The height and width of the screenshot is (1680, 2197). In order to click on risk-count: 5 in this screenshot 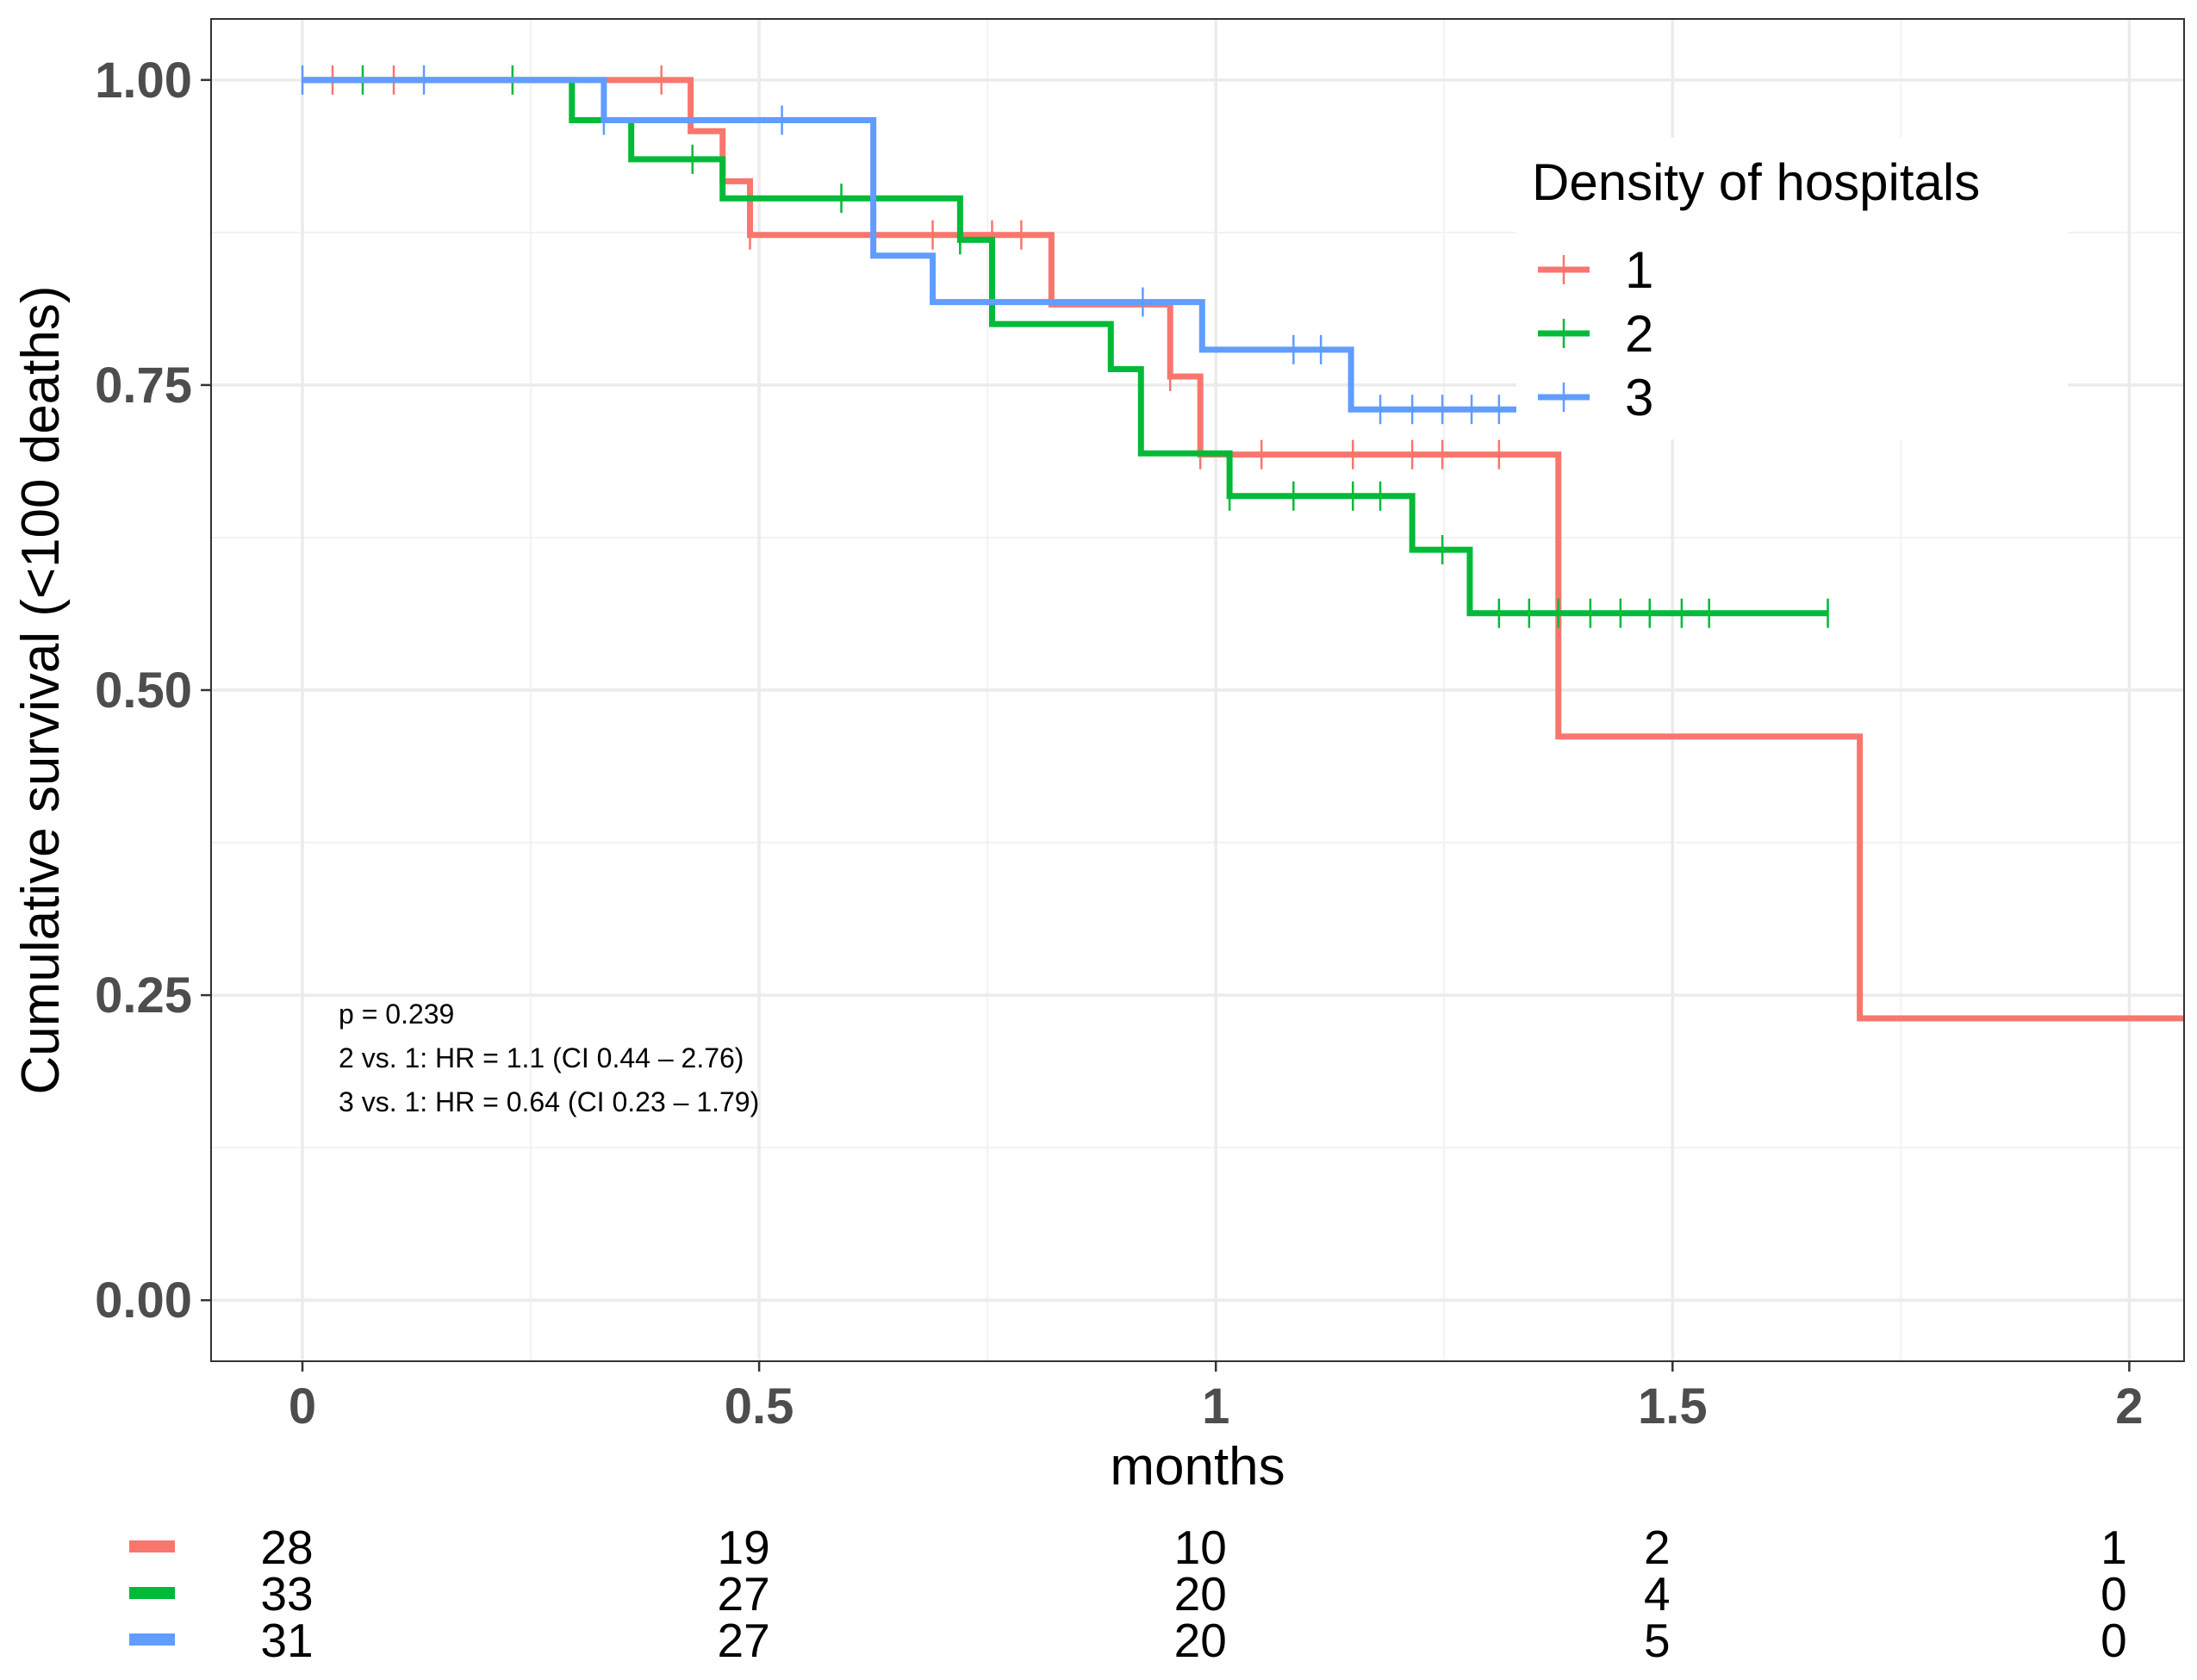, I will do `click(1657, 1641)`.